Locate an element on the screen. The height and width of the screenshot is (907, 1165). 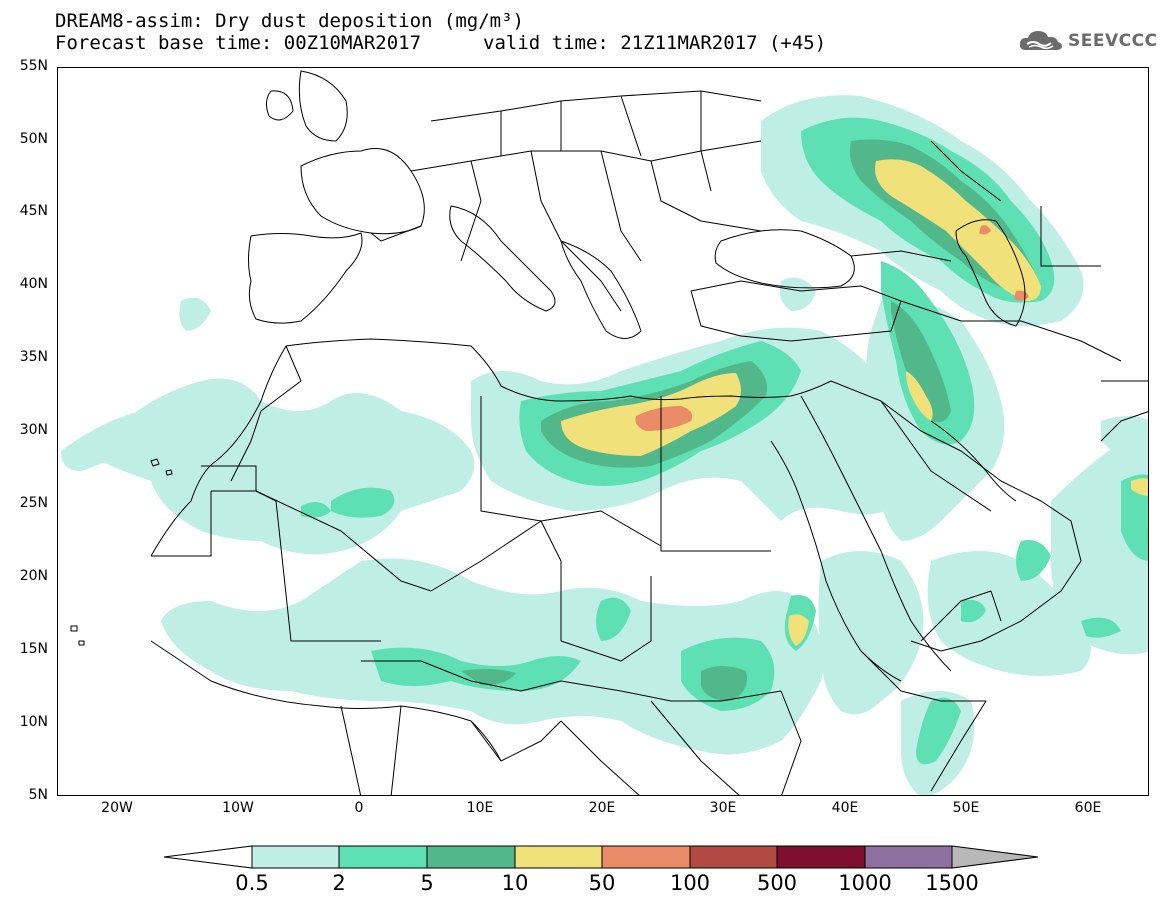
lon-label: 40E is located at coordinates (845, 808).